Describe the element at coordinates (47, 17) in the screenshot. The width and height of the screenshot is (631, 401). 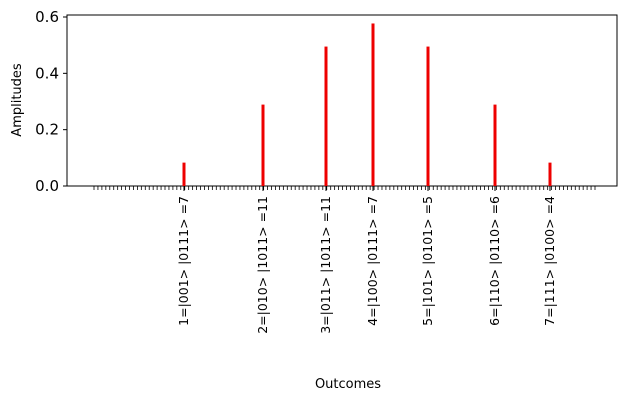
I see `y-tick-label: 0.6` at that location.